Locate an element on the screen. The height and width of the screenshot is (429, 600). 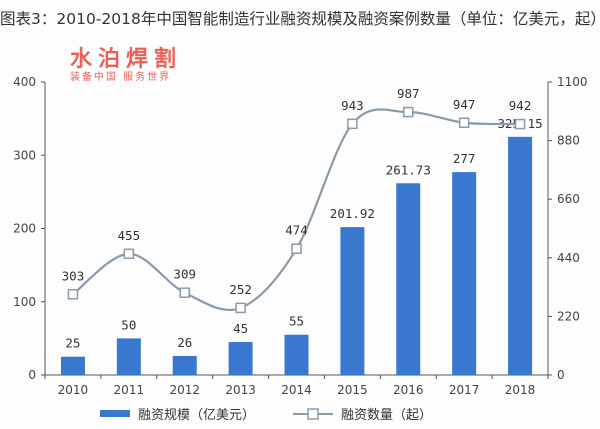
legend: 融资规模（亿美元） 融资数量（起） is located at coordinates (266, 413).